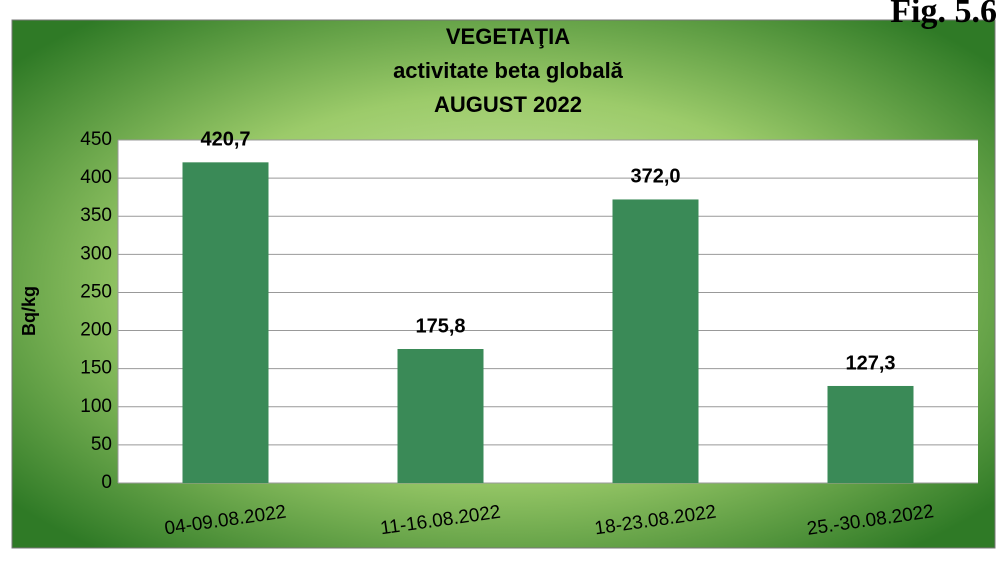  I want to click on y-tick-label: 250, so click(96, 291).